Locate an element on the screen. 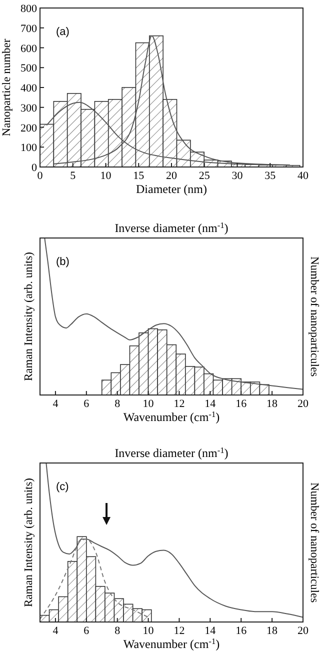  annotation: (a) is located at coordinates (63, 32).